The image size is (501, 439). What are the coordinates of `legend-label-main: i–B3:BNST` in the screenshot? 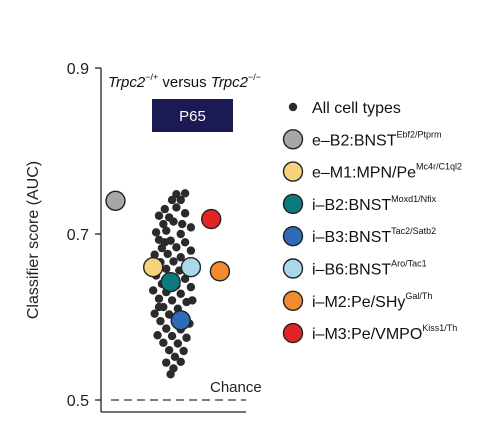 It's located at (351, 237).